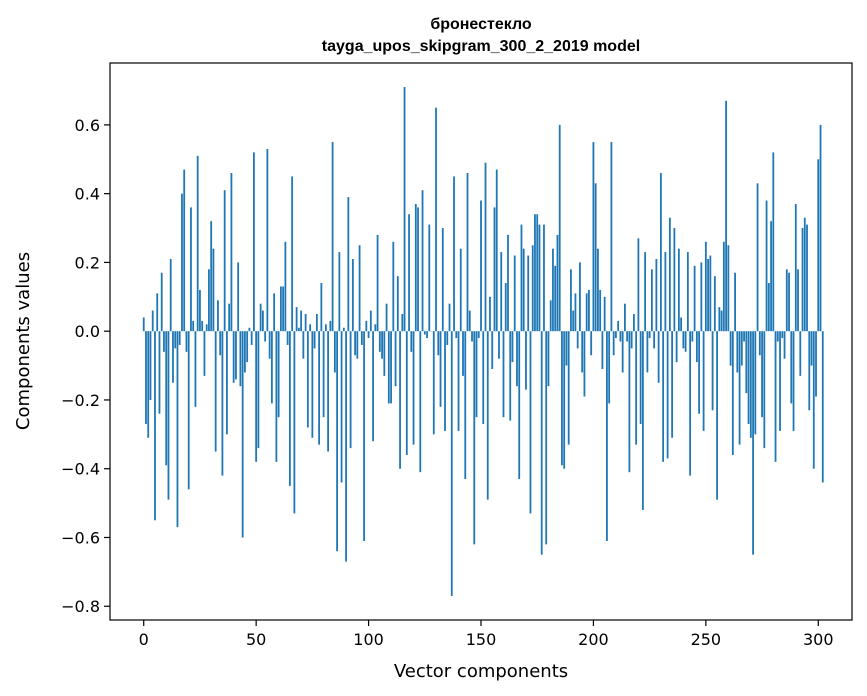 This screenshot has height=696, width=867. I want to click on x-tick-label-1: 50, so click(256, 639).